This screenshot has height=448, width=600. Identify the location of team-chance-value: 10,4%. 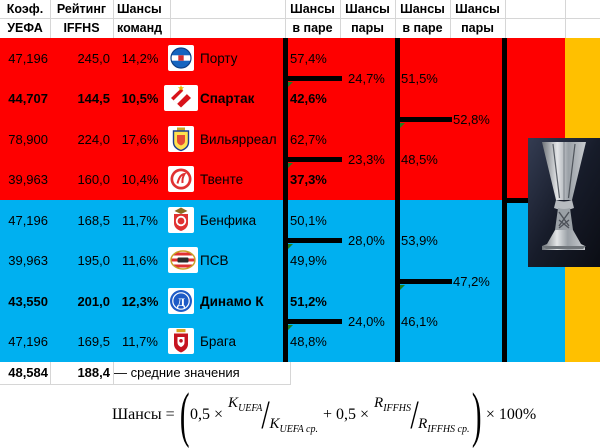
(140, 179).